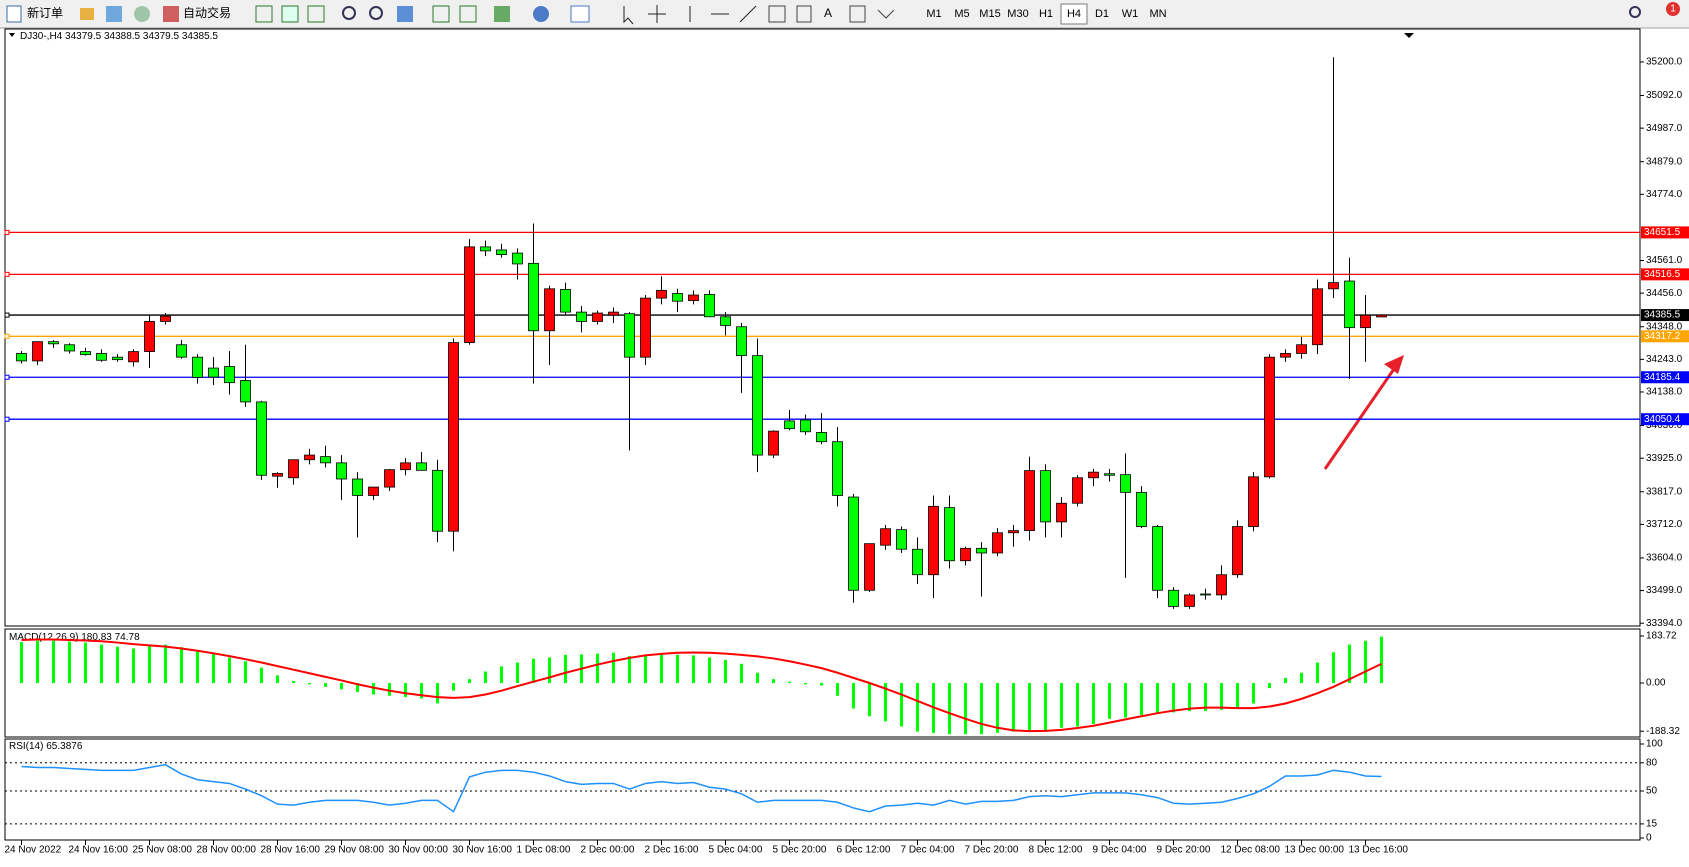  I want to click on text-tool: A, so click(828, 13).